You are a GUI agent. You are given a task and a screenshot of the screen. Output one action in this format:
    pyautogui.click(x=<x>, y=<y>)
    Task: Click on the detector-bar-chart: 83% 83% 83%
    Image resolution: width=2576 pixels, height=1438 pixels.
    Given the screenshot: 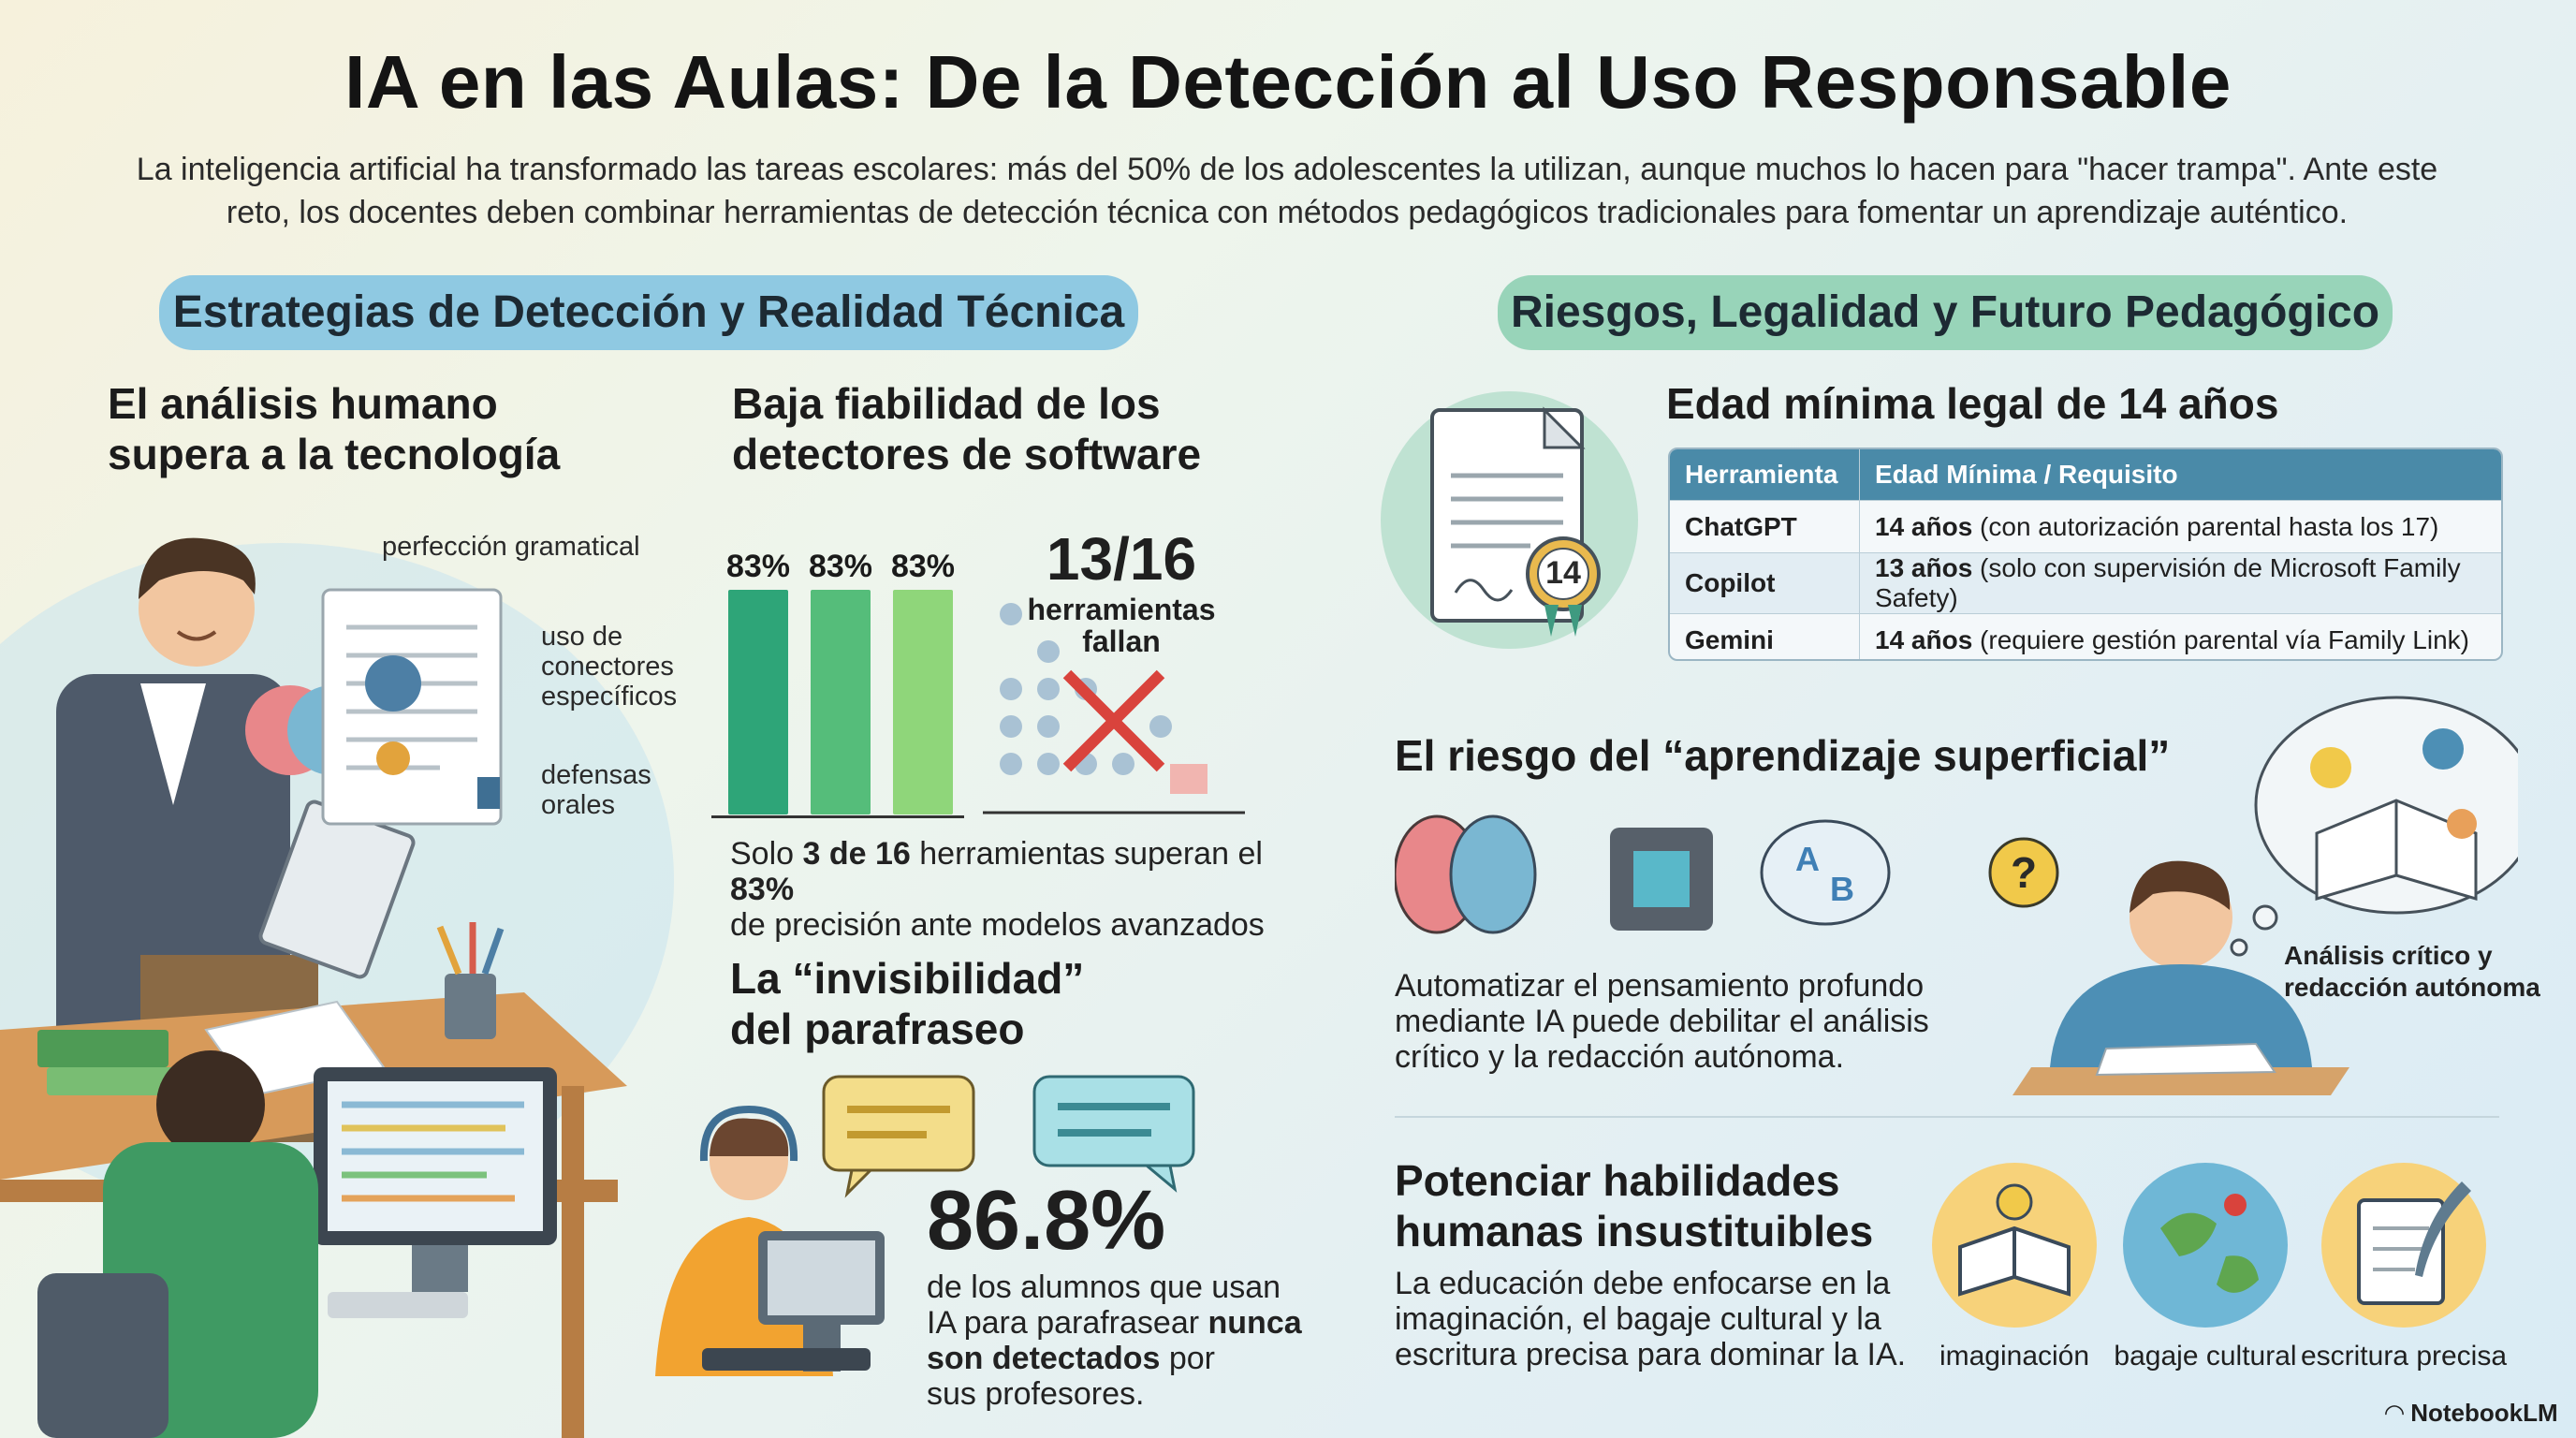 What is the action you would take?
    pyautogui.click(x=837, y=680)
    